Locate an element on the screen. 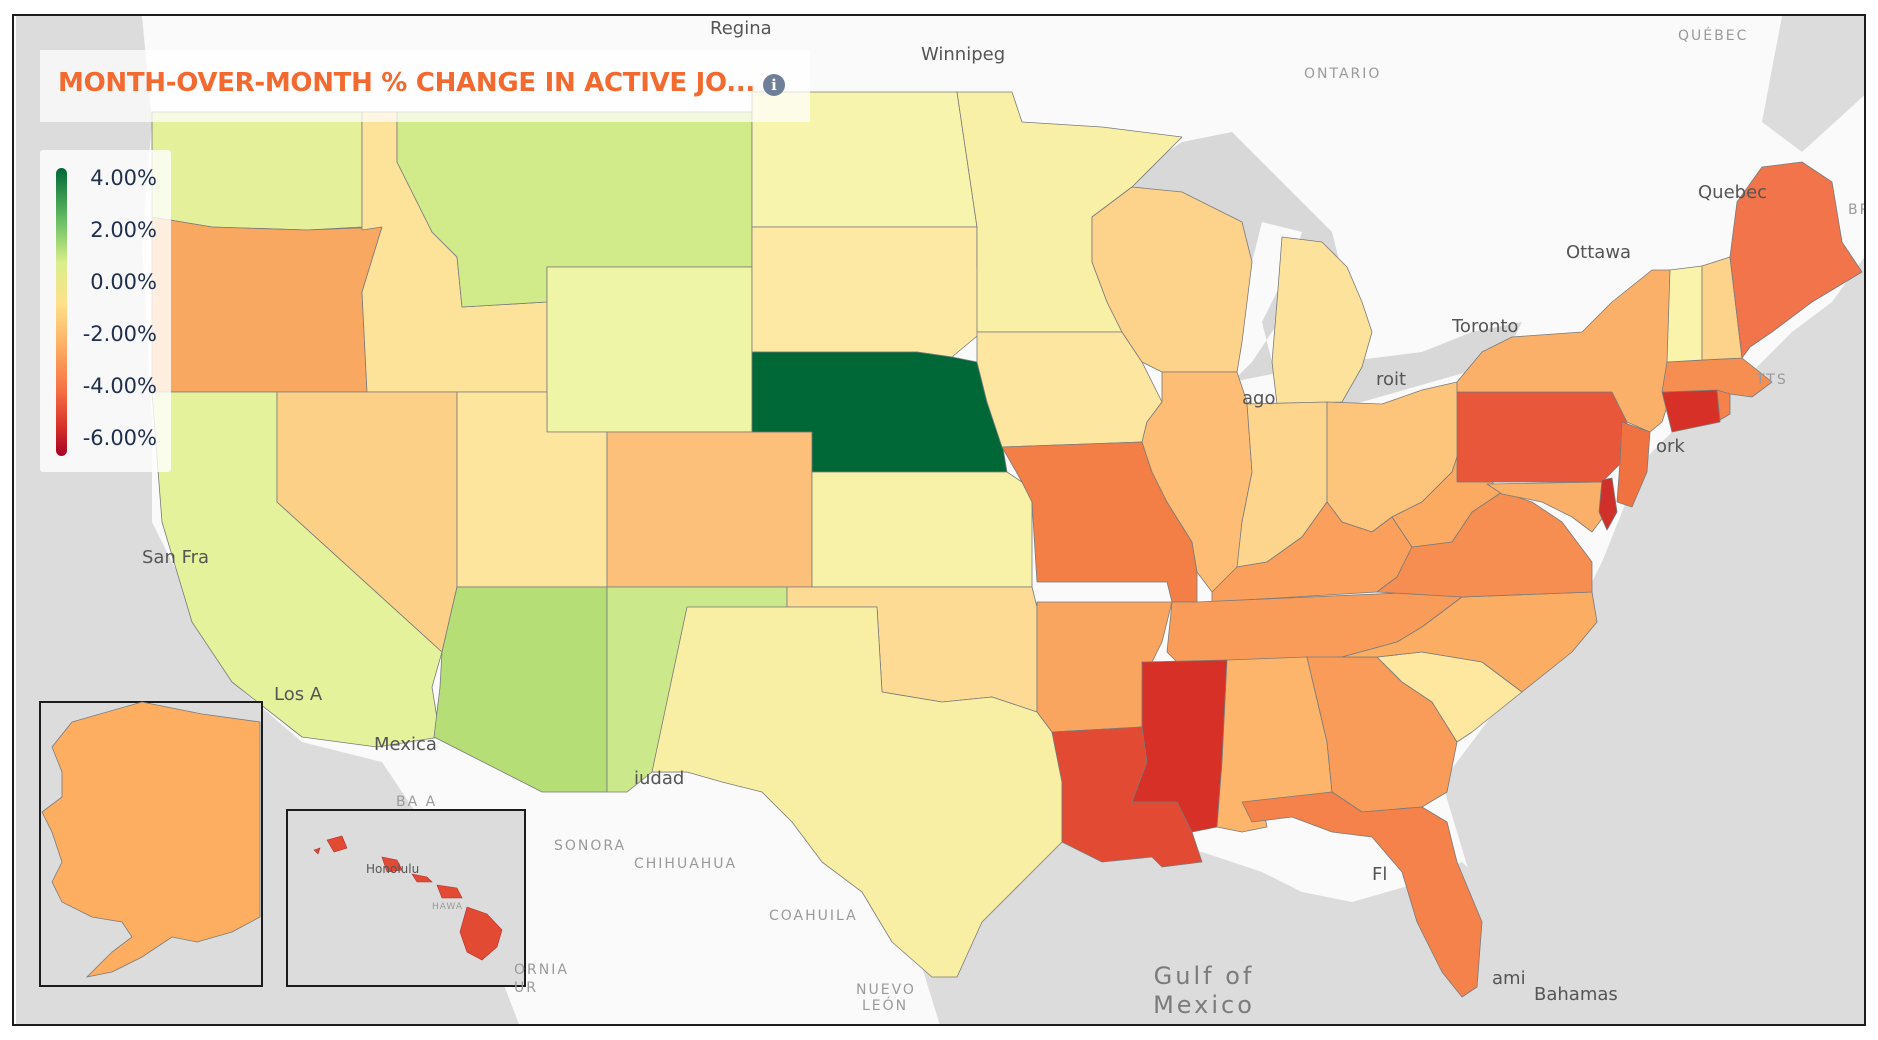  label-san-francisco: San Fra is located at coordinates (176, 557).